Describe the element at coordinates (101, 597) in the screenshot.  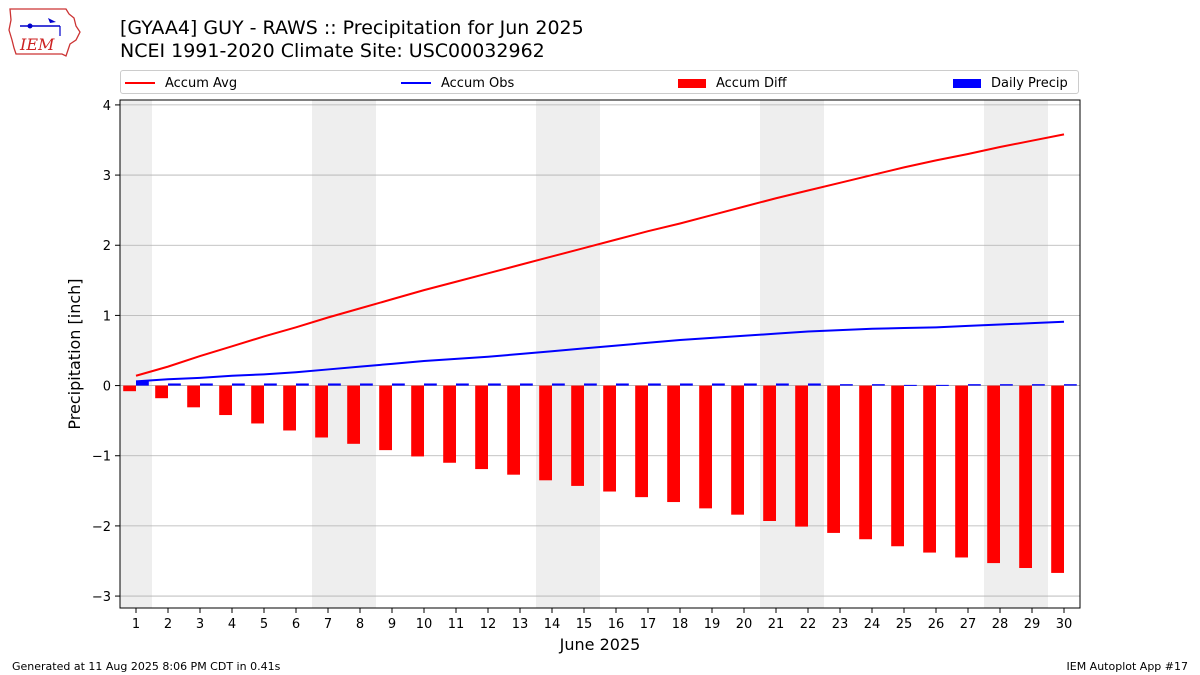
I see `y-tick-label: −3` at that location.